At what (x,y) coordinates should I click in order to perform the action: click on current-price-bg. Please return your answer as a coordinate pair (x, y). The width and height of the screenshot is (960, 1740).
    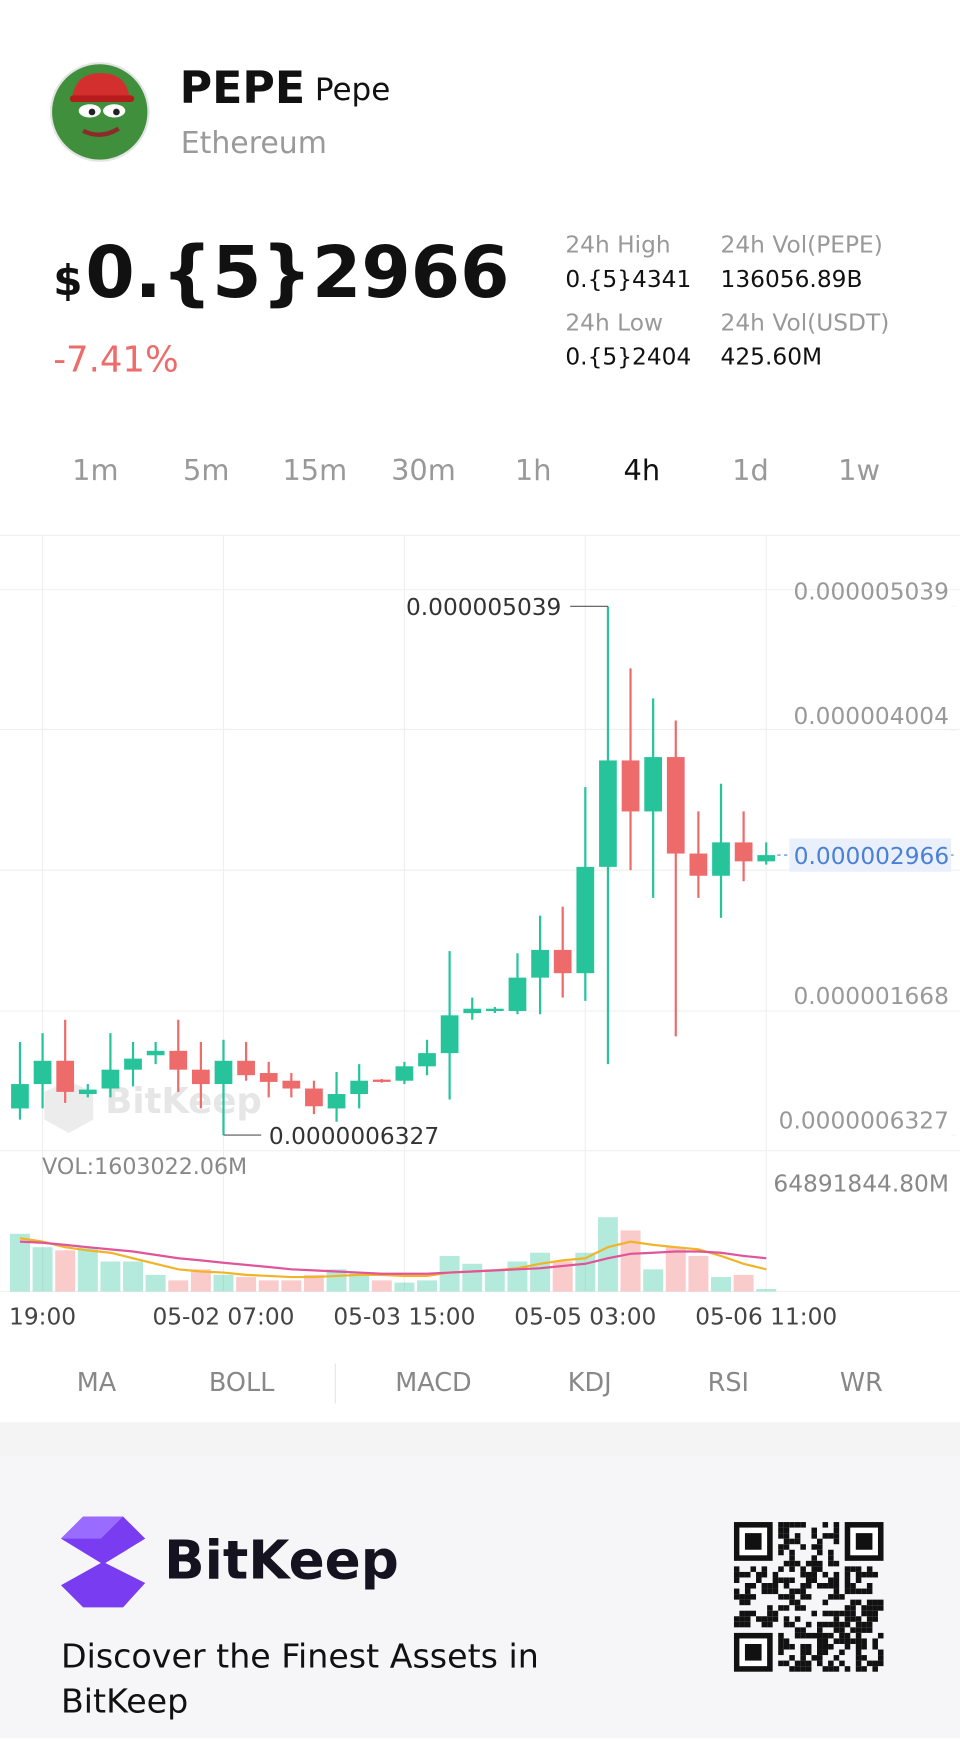
    Looking at the image, I should click on (870, 855).